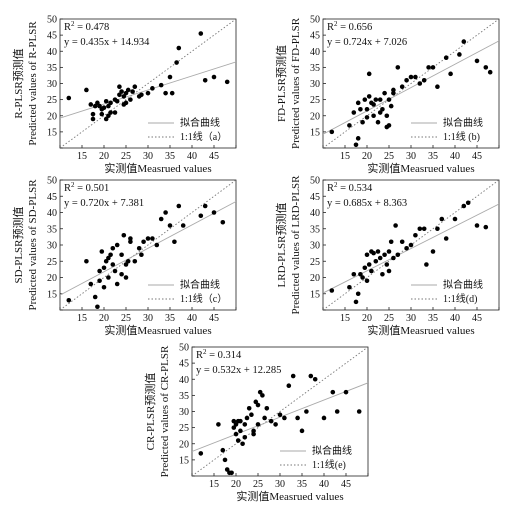 The width and height of the screenshot is (516, 512). Describe the element at coordinates (411, 156) in the screenshot. I see `x-tick-label: 30` at that location.